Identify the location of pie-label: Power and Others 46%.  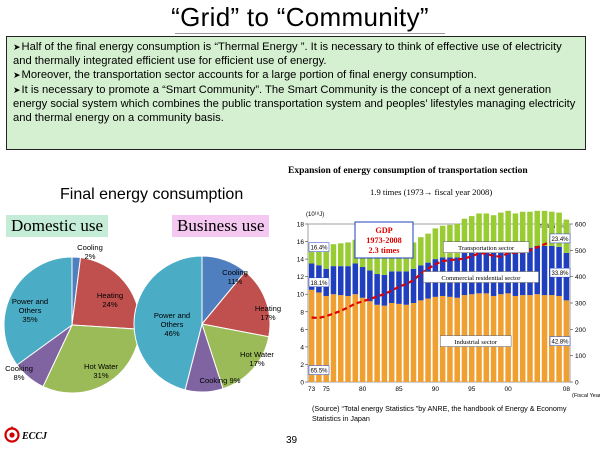
(172, 324).